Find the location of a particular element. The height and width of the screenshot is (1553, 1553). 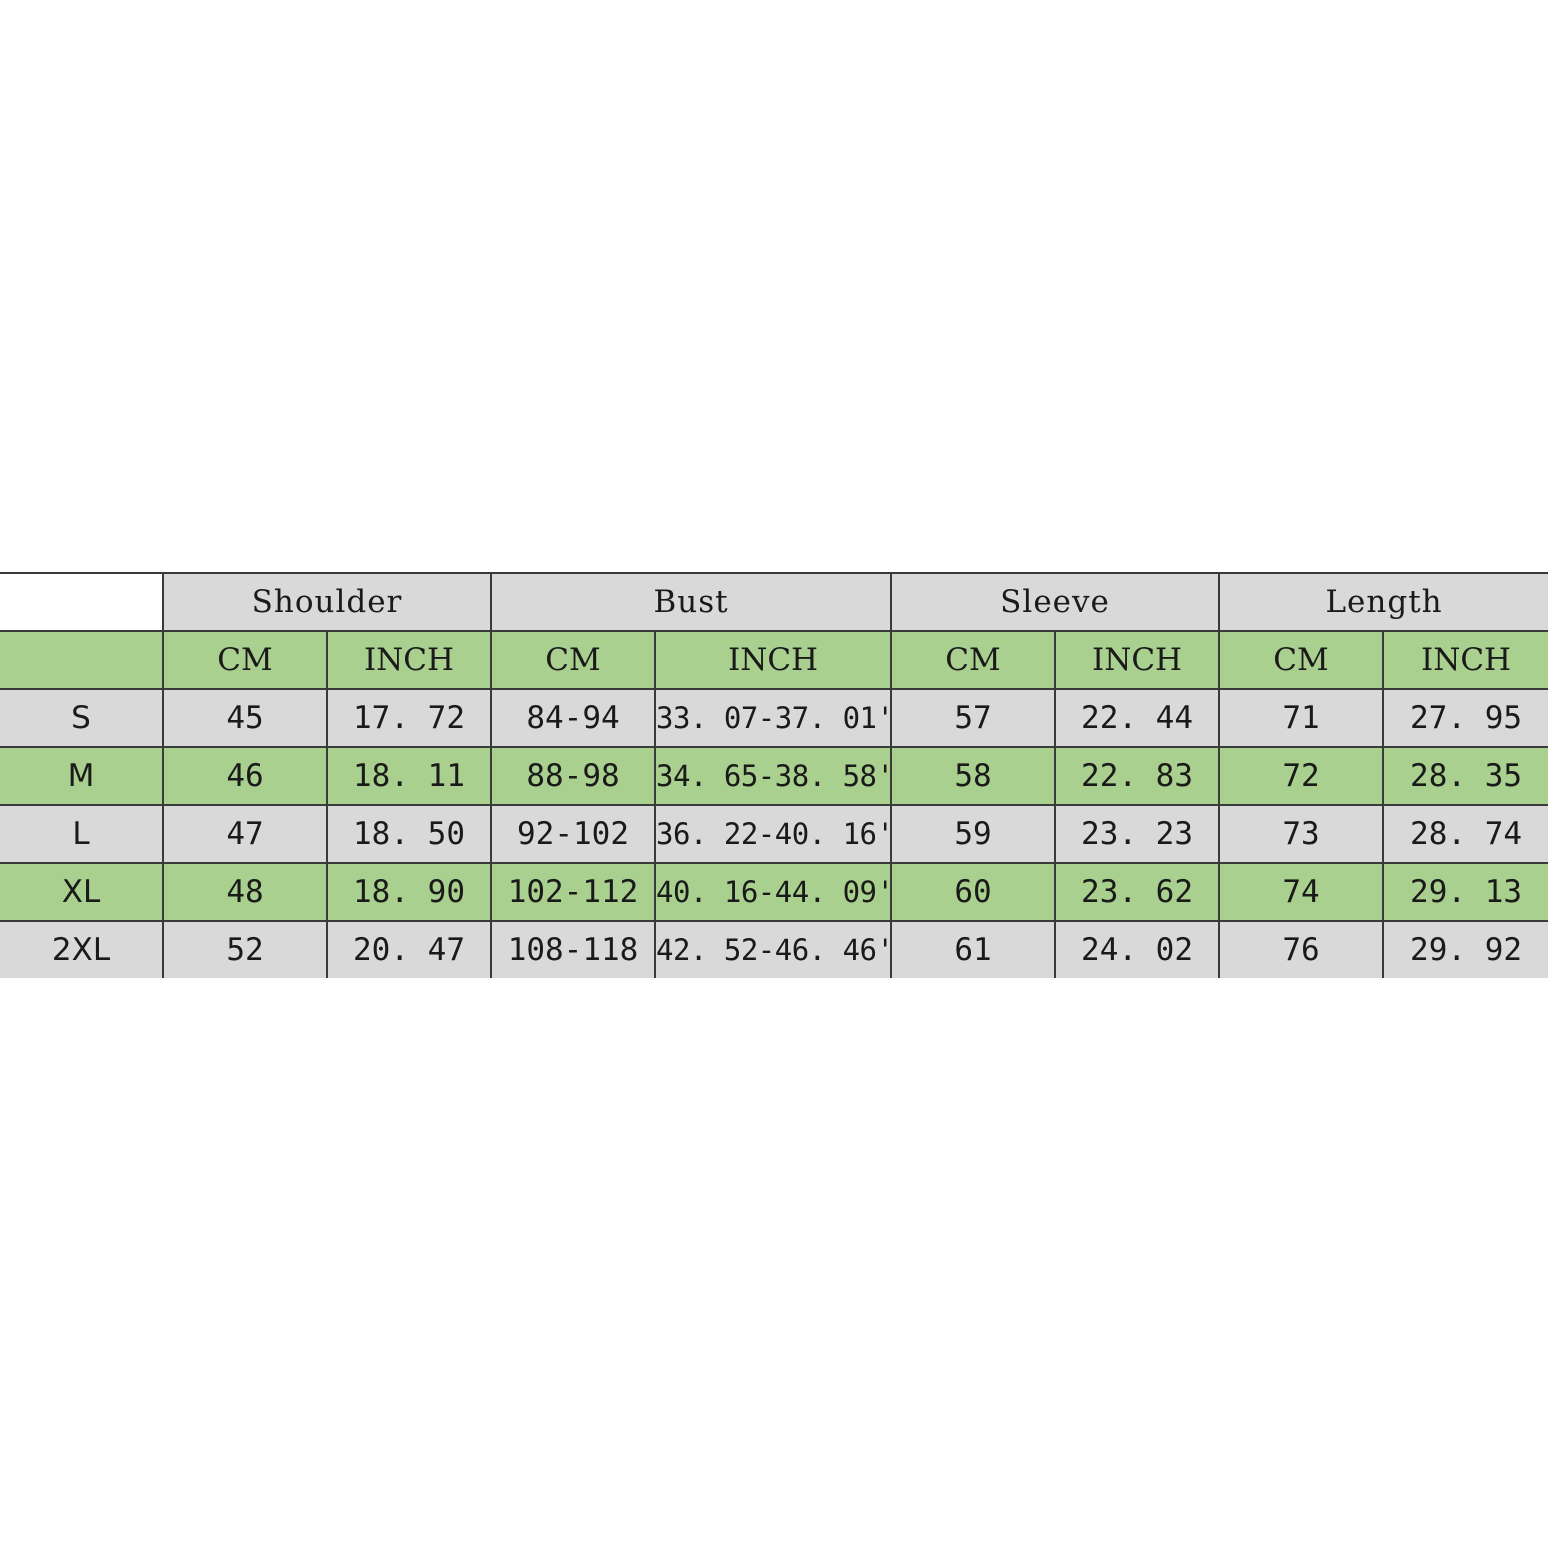

group-header-length: Length is located at coordinates (1383, 602).